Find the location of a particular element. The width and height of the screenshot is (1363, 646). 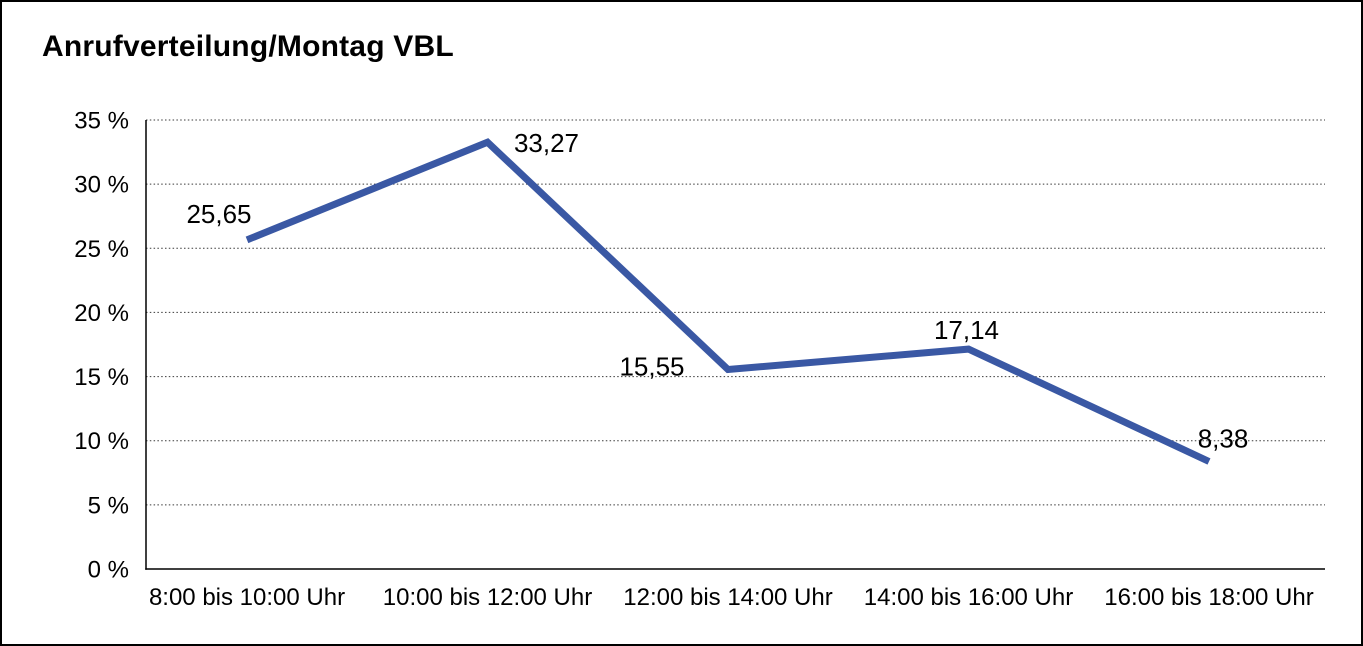

data-point-label: 17,14 is located at coordinates (966, 330).